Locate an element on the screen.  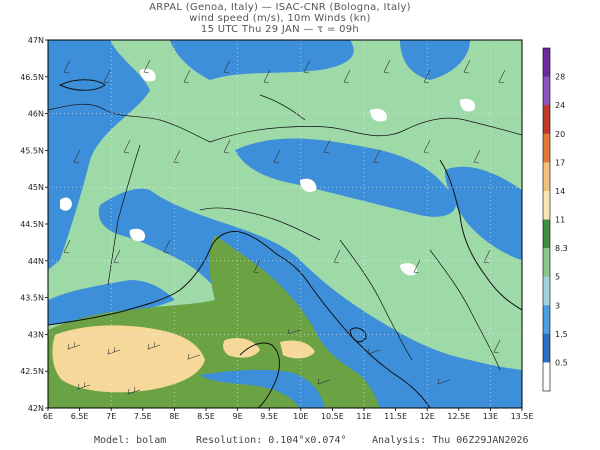
lon-tick-label: 6E is located at coordinates (48, 416).